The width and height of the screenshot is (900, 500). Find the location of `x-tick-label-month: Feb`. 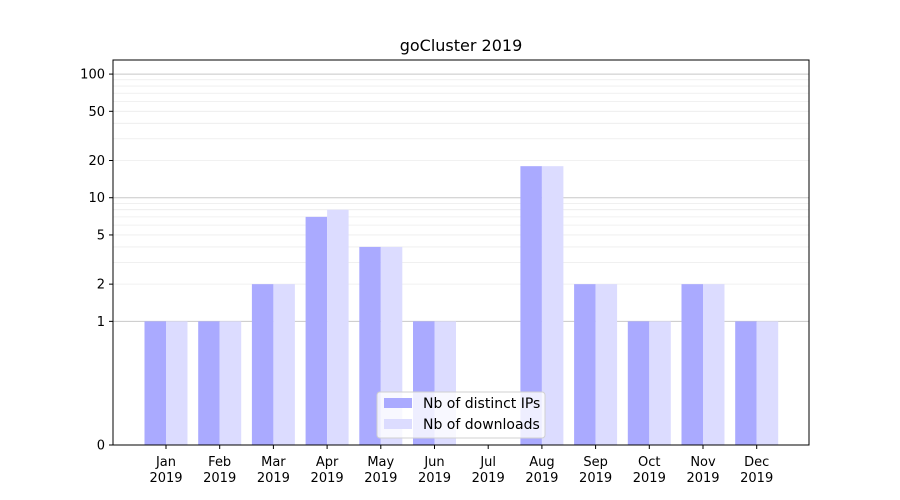

x-tick-label-month: Feb is located at coordinates (219, 462).